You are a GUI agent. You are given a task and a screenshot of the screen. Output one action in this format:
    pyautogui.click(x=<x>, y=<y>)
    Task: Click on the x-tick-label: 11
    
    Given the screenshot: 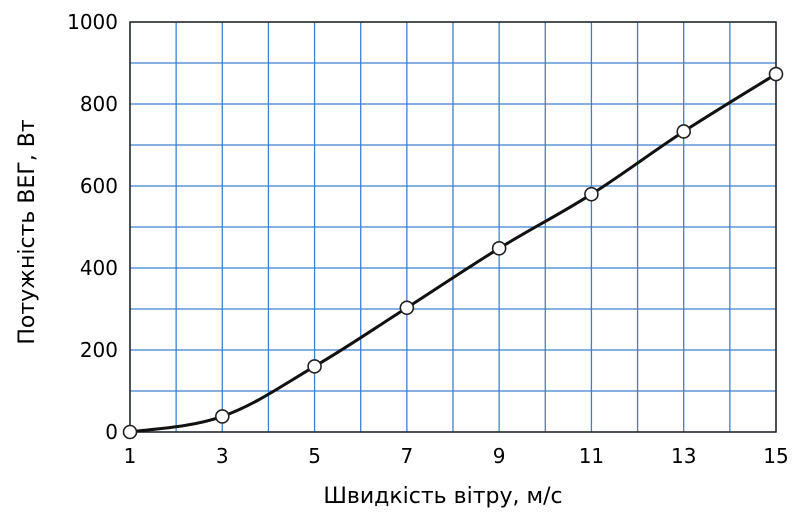 What is the action you would take?
    pyautogui.click(x=591, y=456)
    